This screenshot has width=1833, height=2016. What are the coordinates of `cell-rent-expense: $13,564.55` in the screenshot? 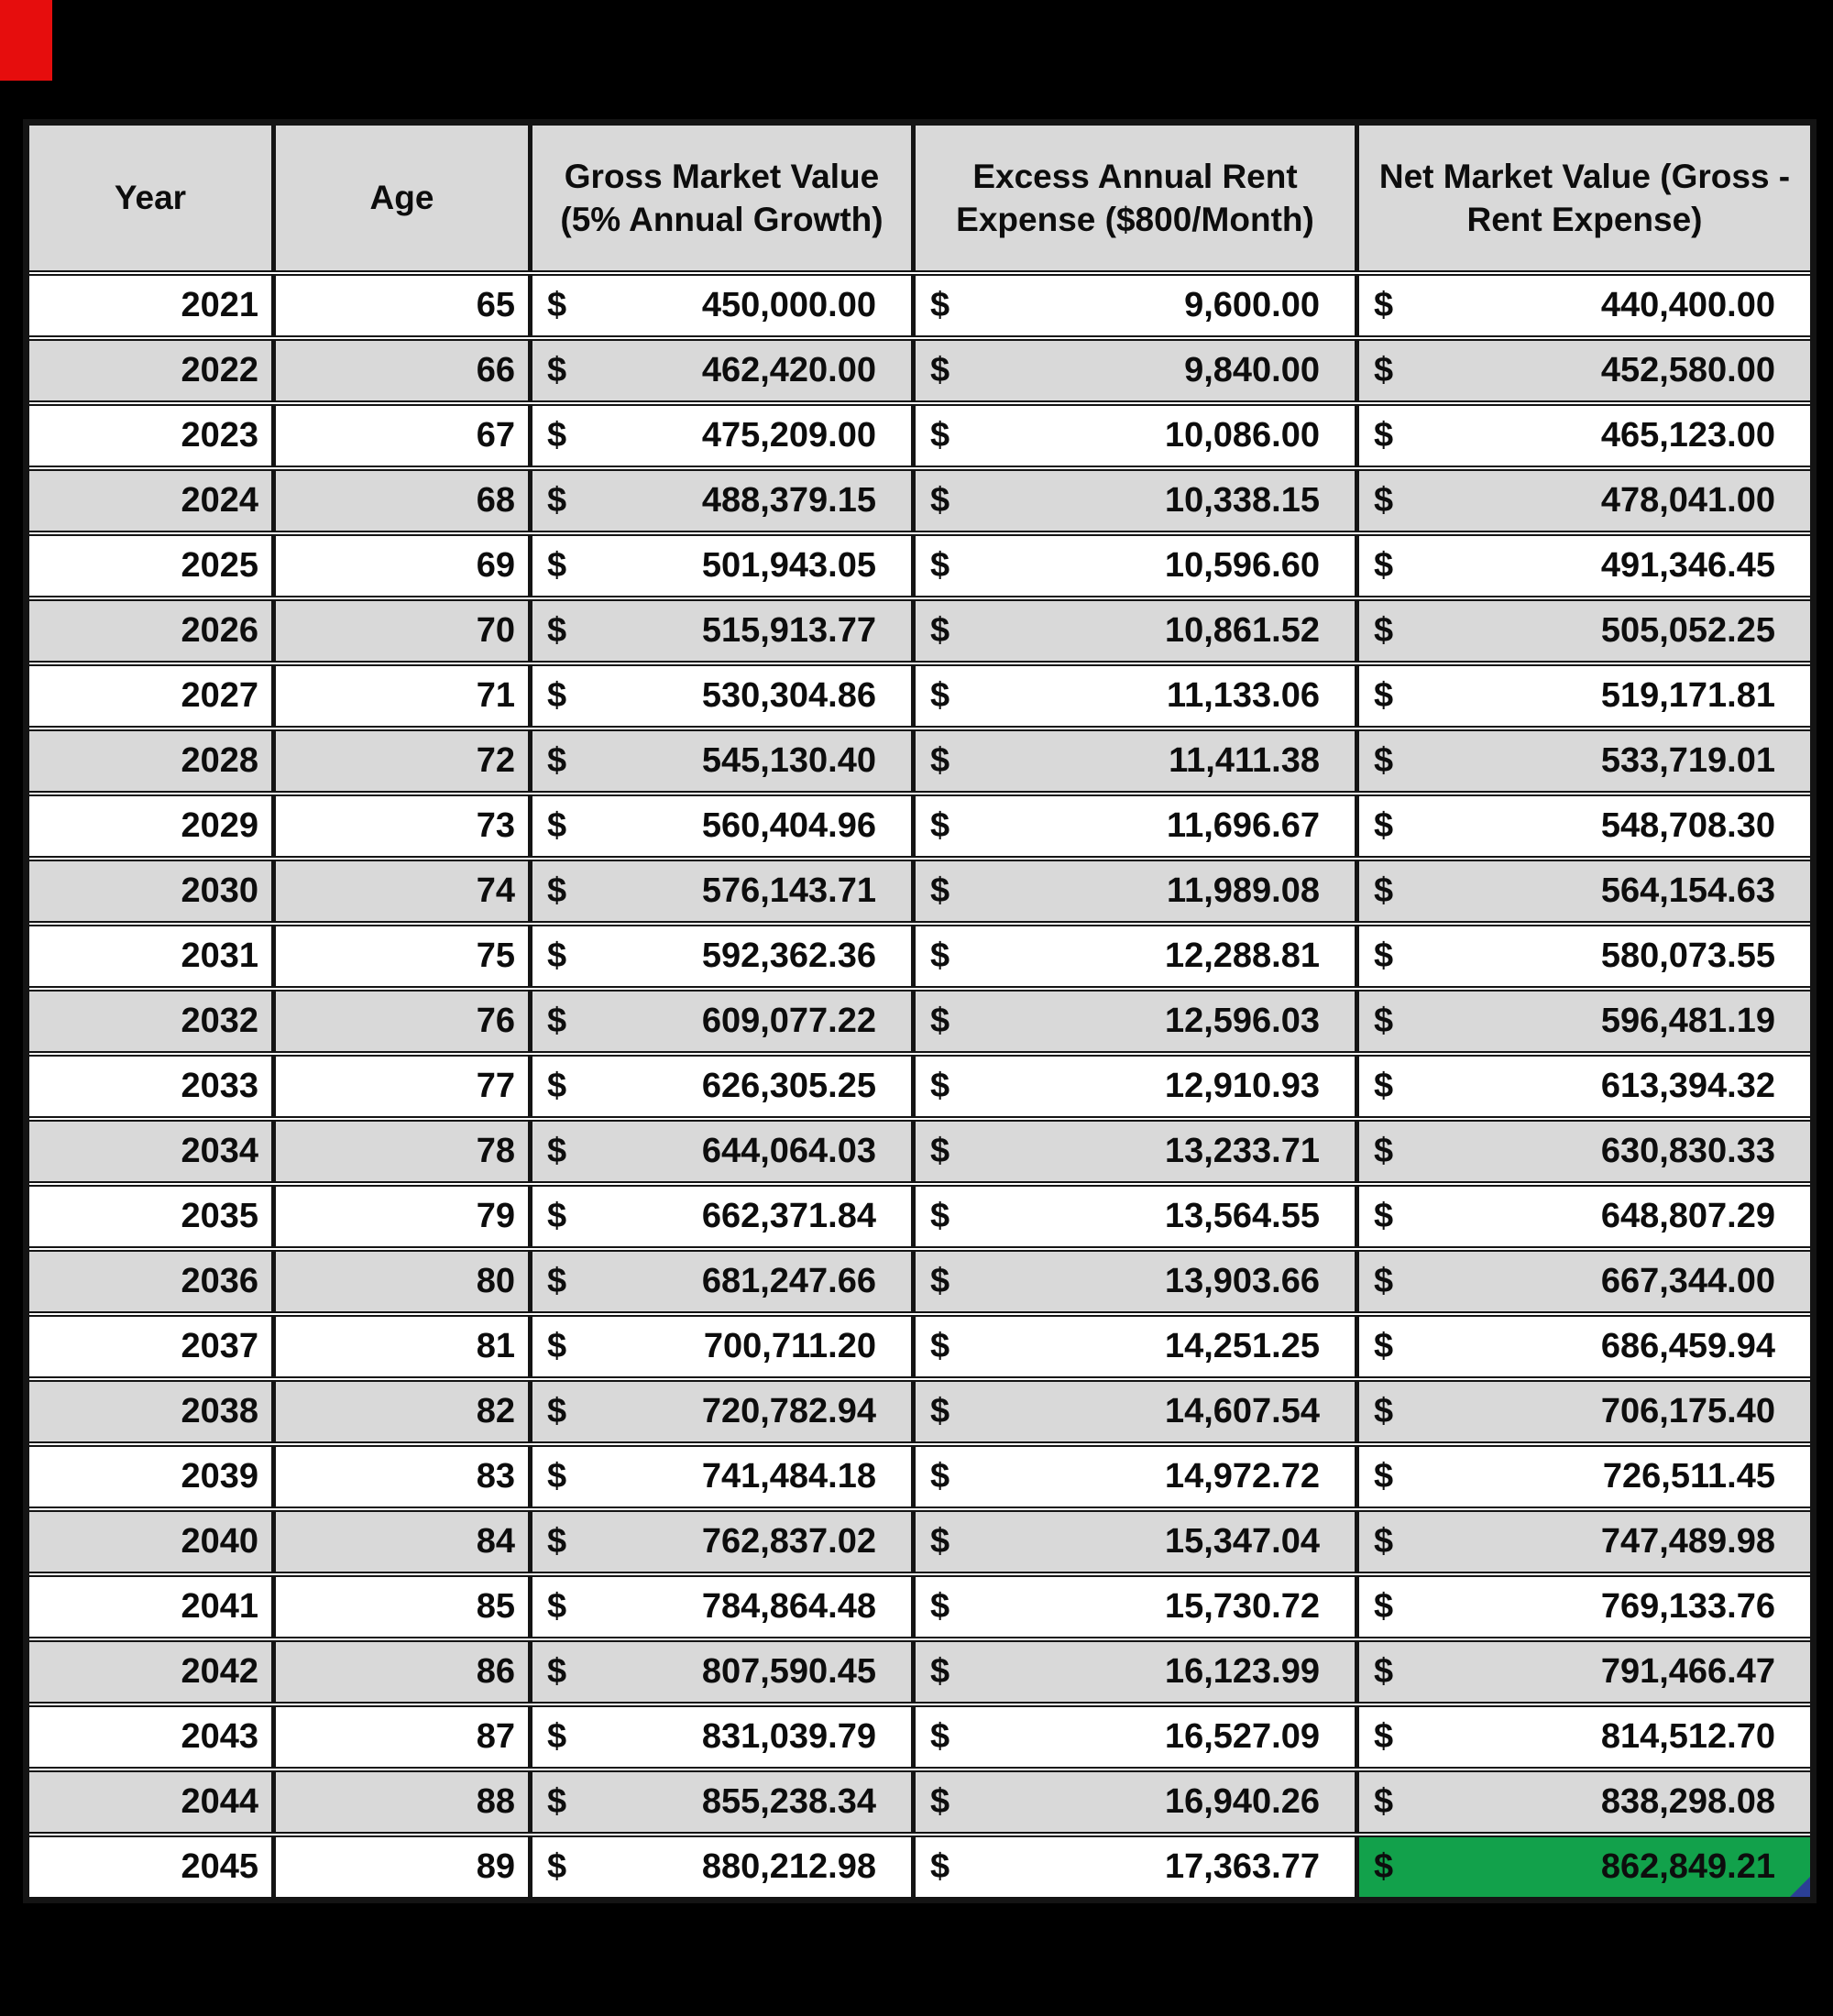 It's located at (1134, 1215).